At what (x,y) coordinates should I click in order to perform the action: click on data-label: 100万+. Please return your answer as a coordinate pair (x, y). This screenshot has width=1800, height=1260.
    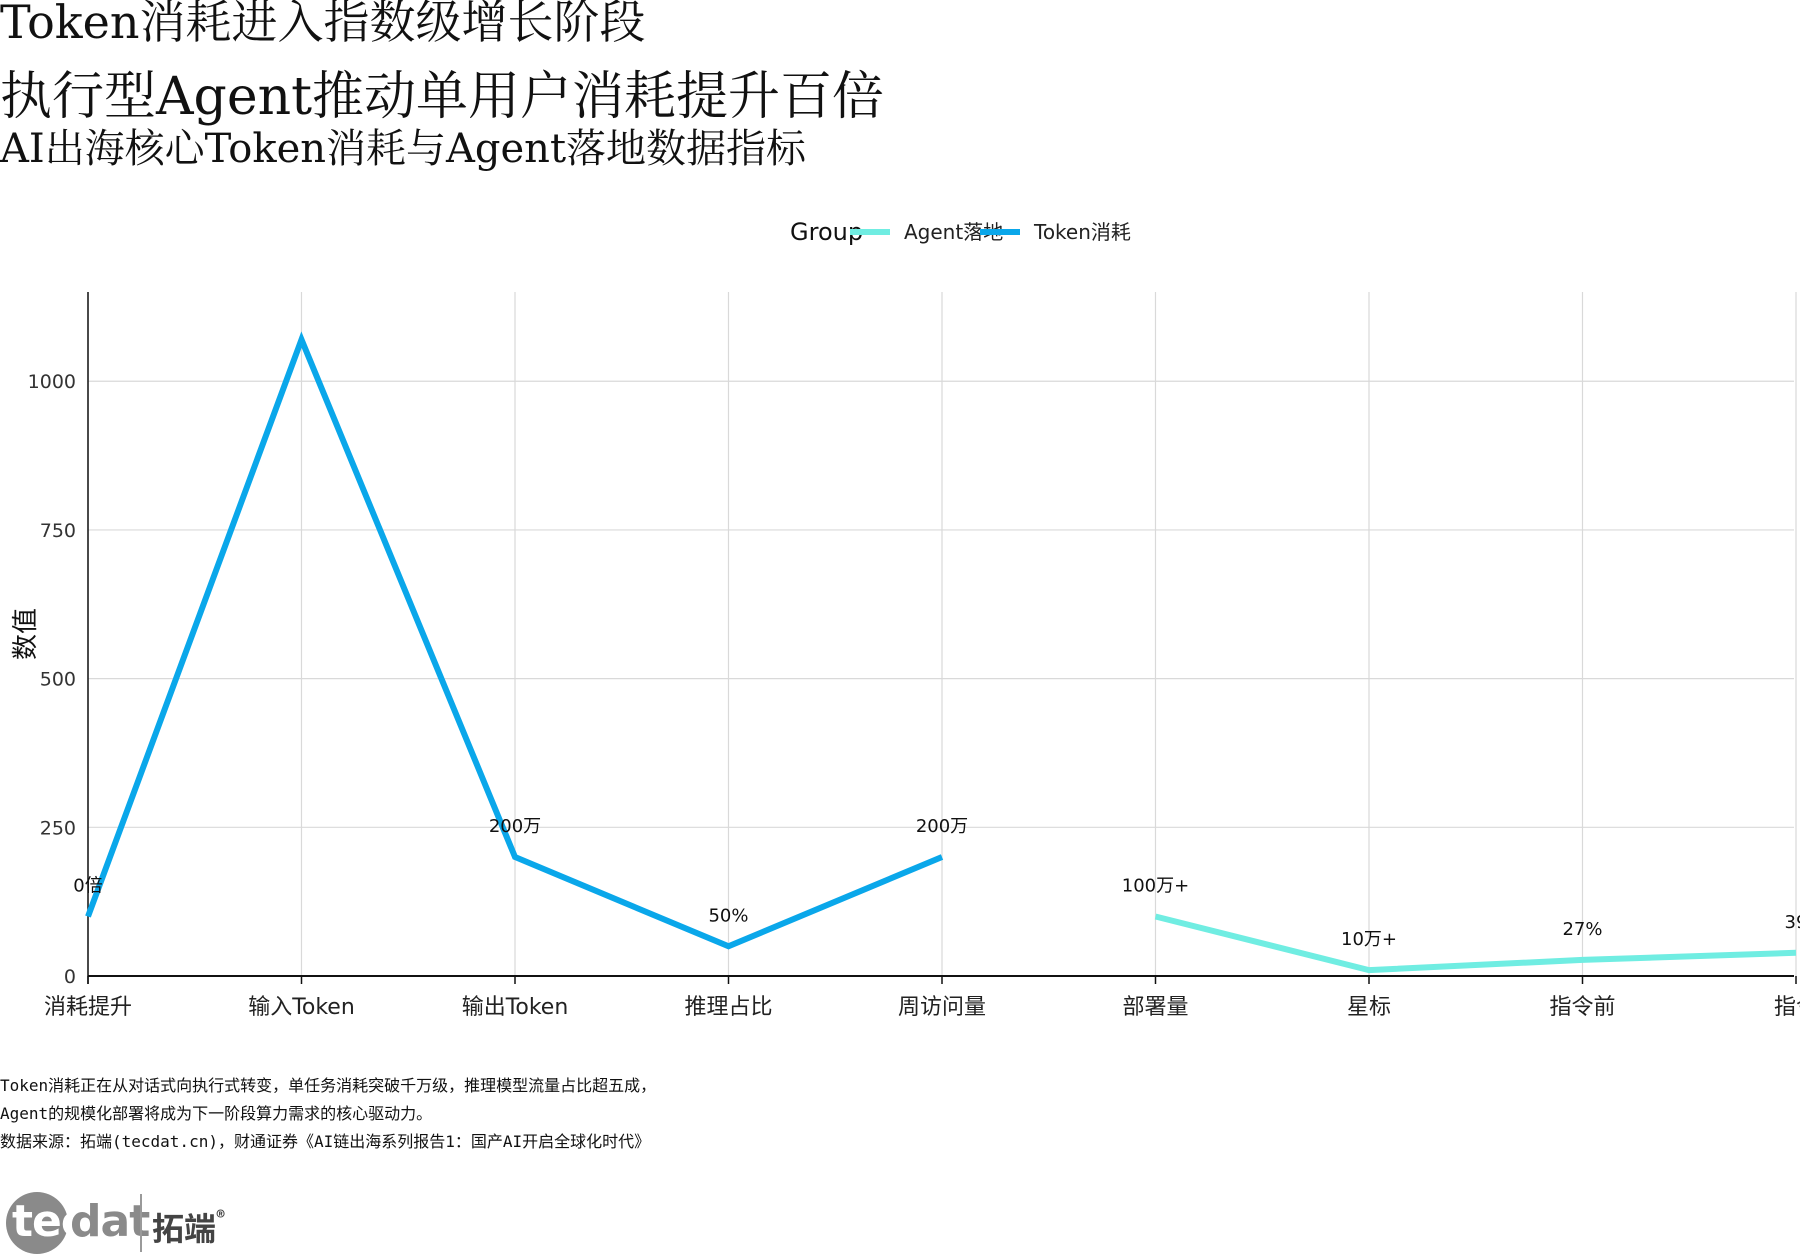
    Looking at the image, I should click on (1155, 886).